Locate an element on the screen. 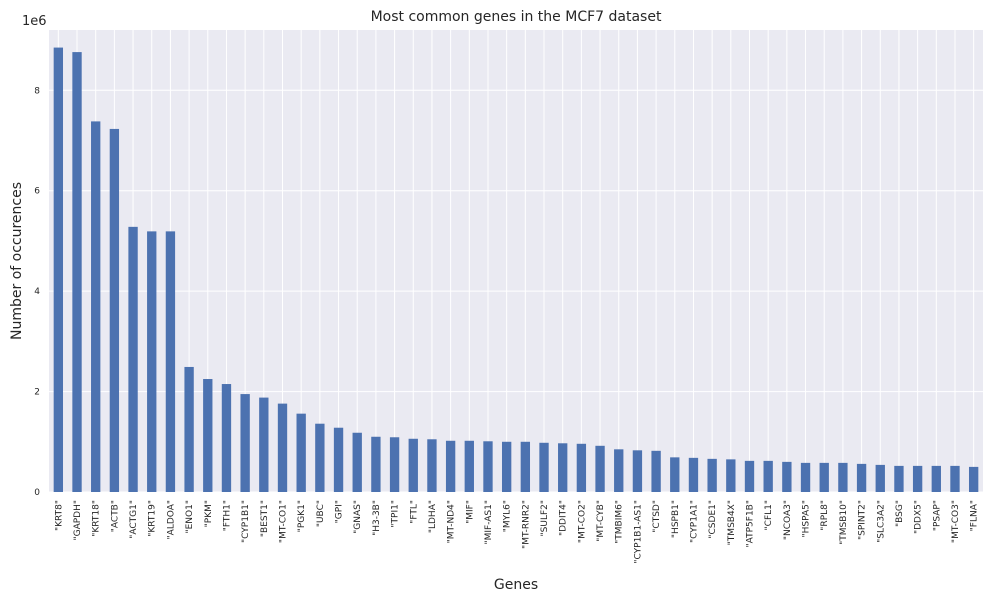 The height and width of the screenshot is (601, 989). x-tick-label: "MYL6" is located at coordinates (508, 516).